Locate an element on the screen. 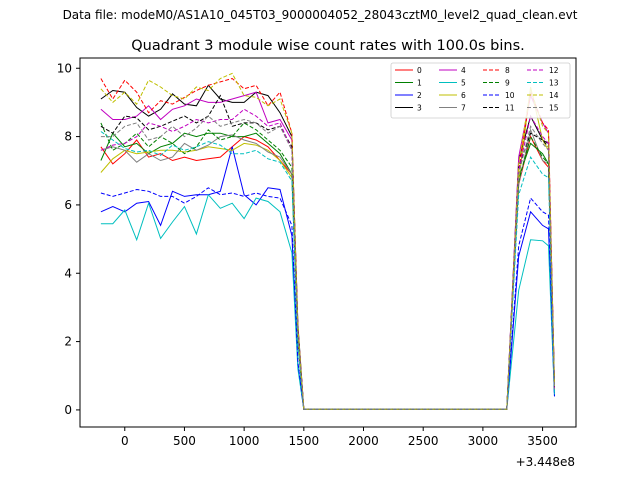 Image resolution: width=640 pixels, height=480 pixels. y-tick-label: 0 is located at coordinates (68, 410).